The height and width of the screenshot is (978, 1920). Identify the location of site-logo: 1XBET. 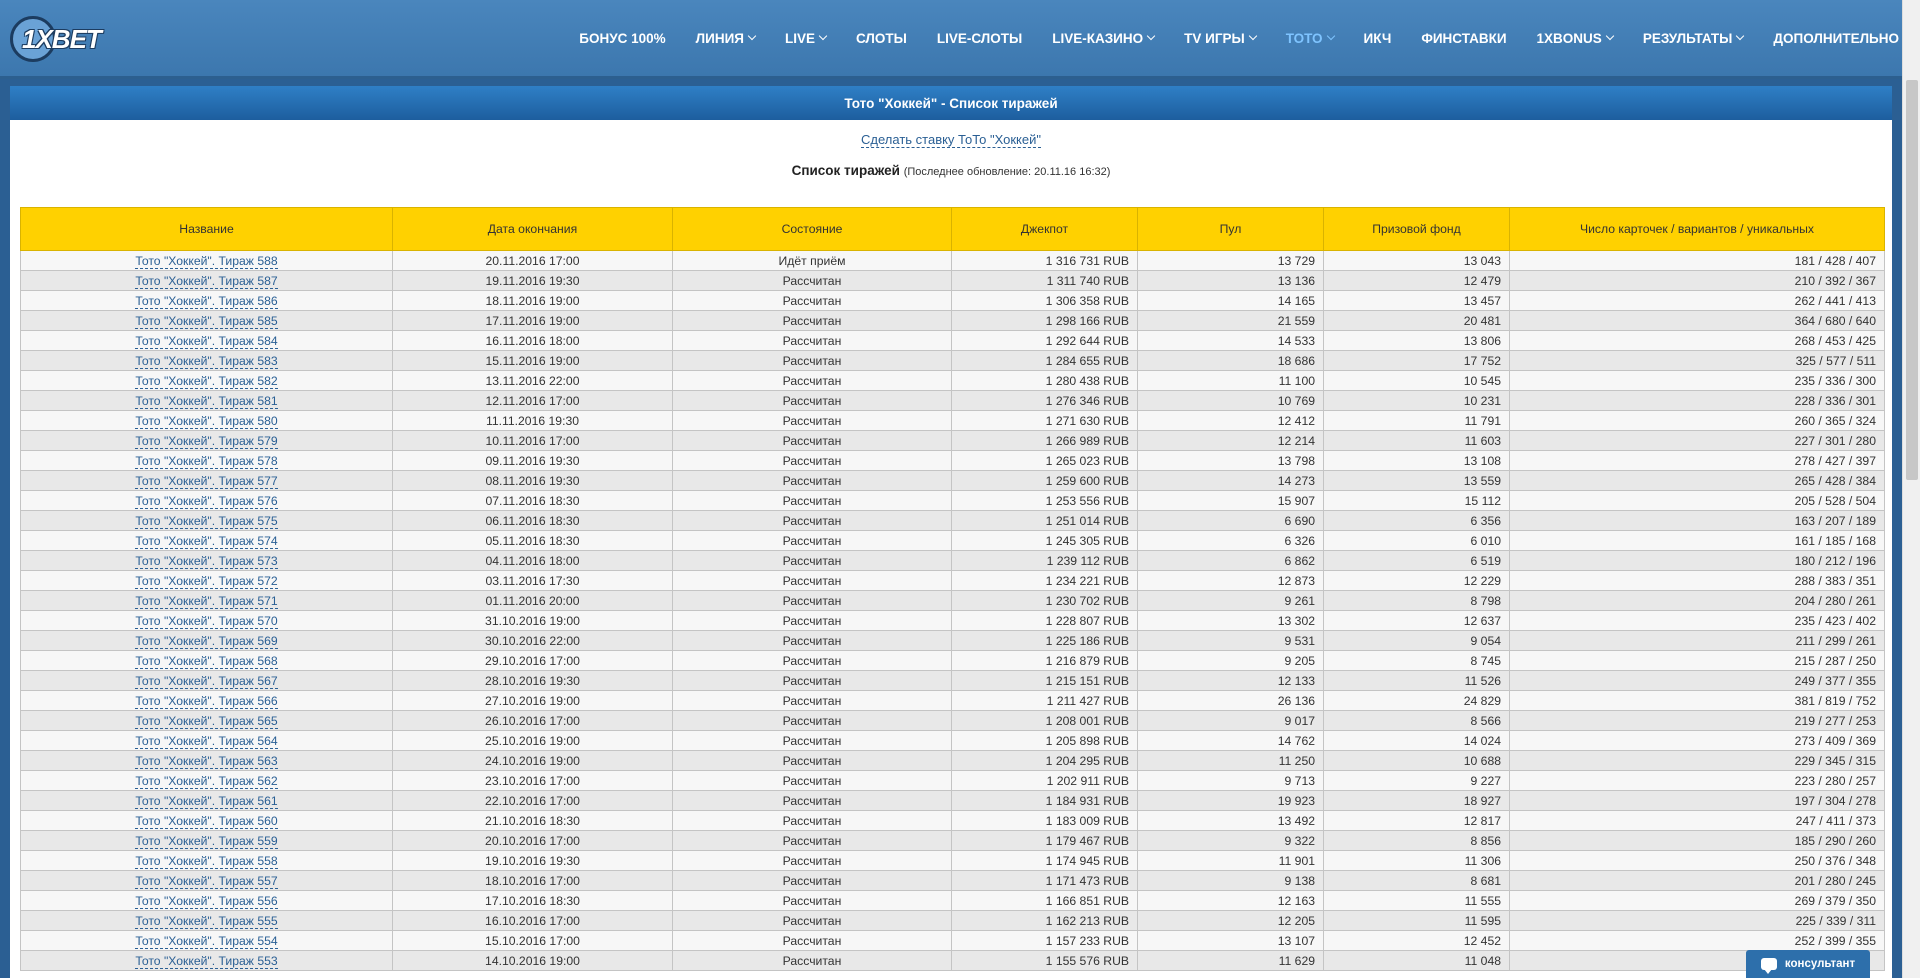
(62, 39).